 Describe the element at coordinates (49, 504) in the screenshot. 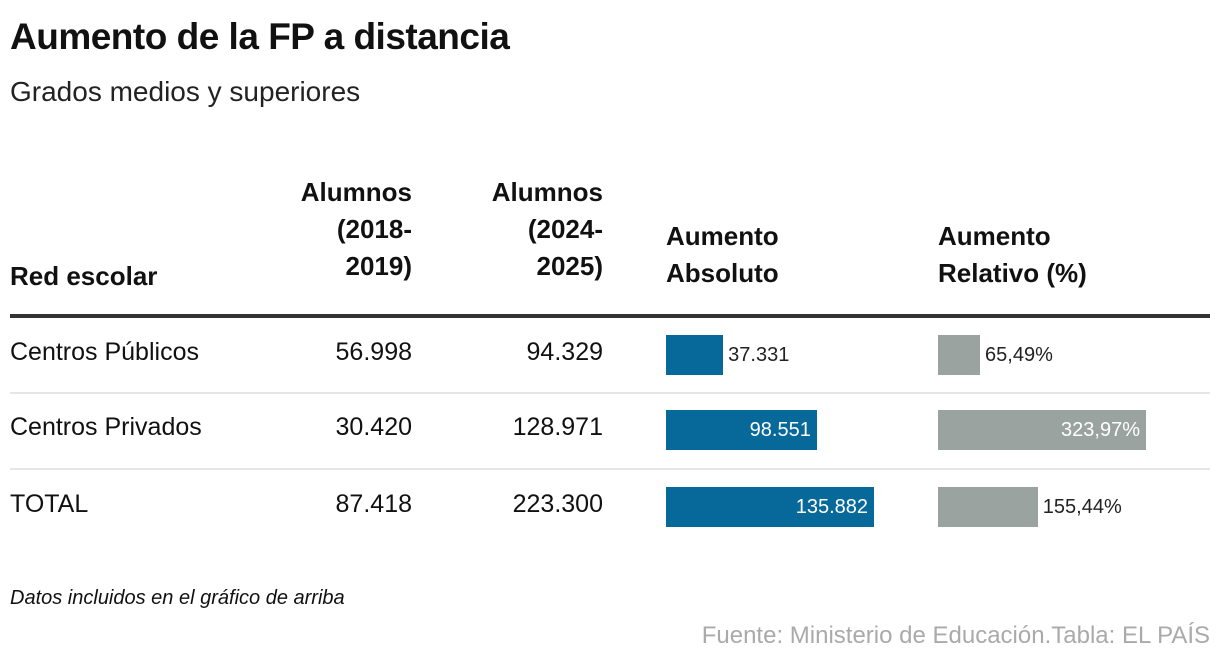

I see `row-name: TOTAL` at that location.